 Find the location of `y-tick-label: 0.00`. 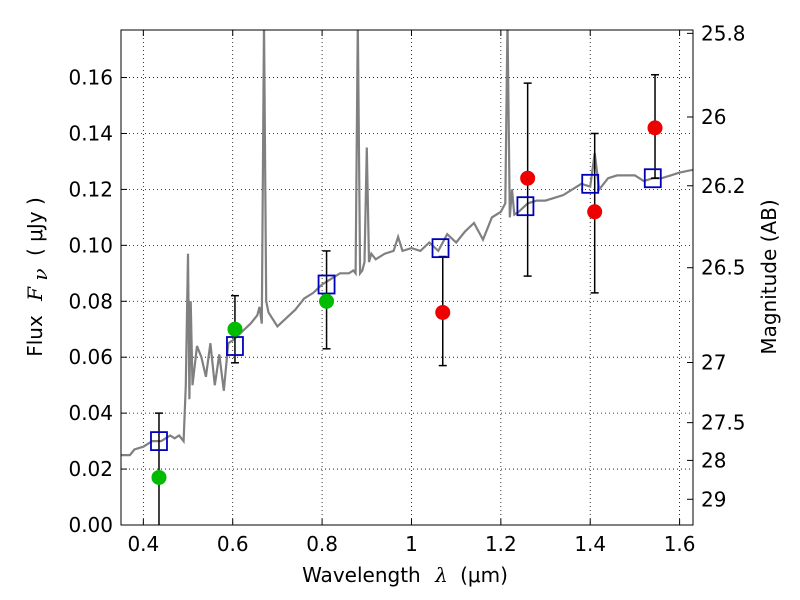

y-tick-label: 0.00 is located at coordinates (90, 525).